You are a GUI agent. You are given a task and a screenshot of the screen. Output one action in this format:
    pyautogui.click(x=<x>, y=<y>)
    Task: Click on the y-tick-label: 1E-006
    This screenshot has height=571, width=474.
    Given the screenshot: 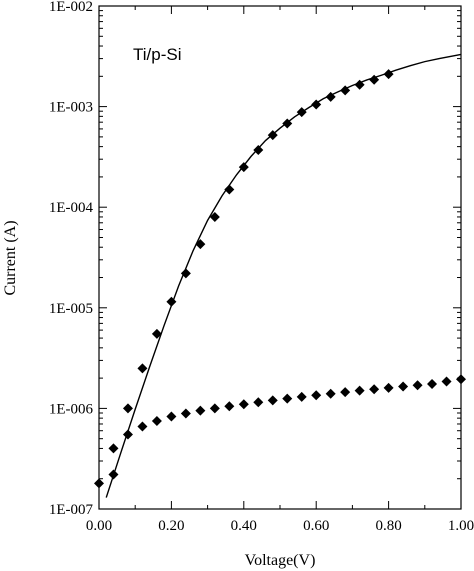 What is the action you would take?
    pyautogui.click(x=71, y=409)
    